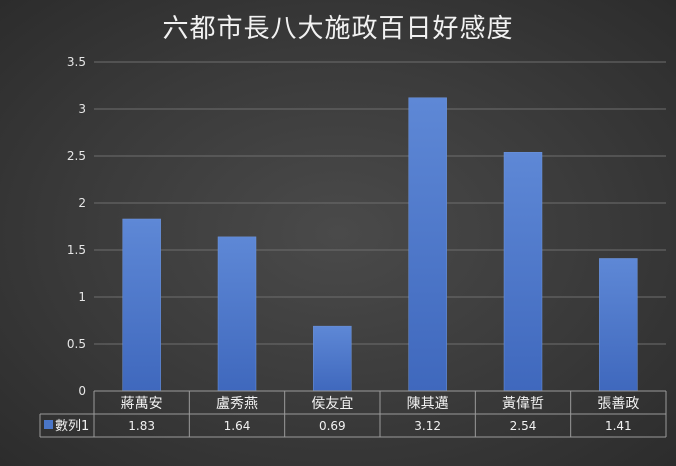  Describe the element at coordinates (82, 109) in the screenshot. I see `y-tick-label: 3` at that location.